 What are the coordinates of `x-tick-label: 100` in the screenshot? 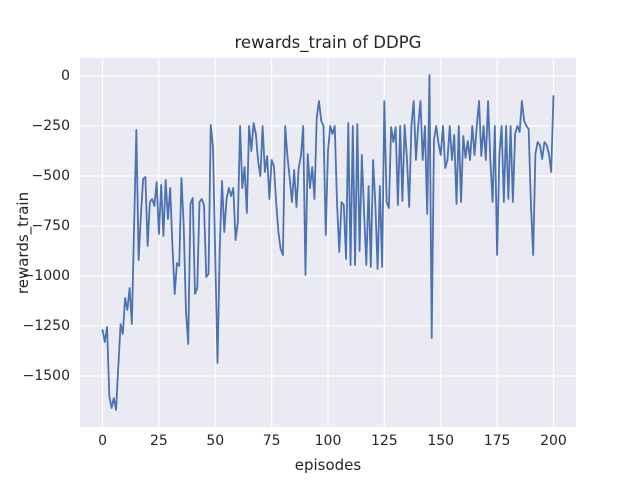 It's located at (328, 441).